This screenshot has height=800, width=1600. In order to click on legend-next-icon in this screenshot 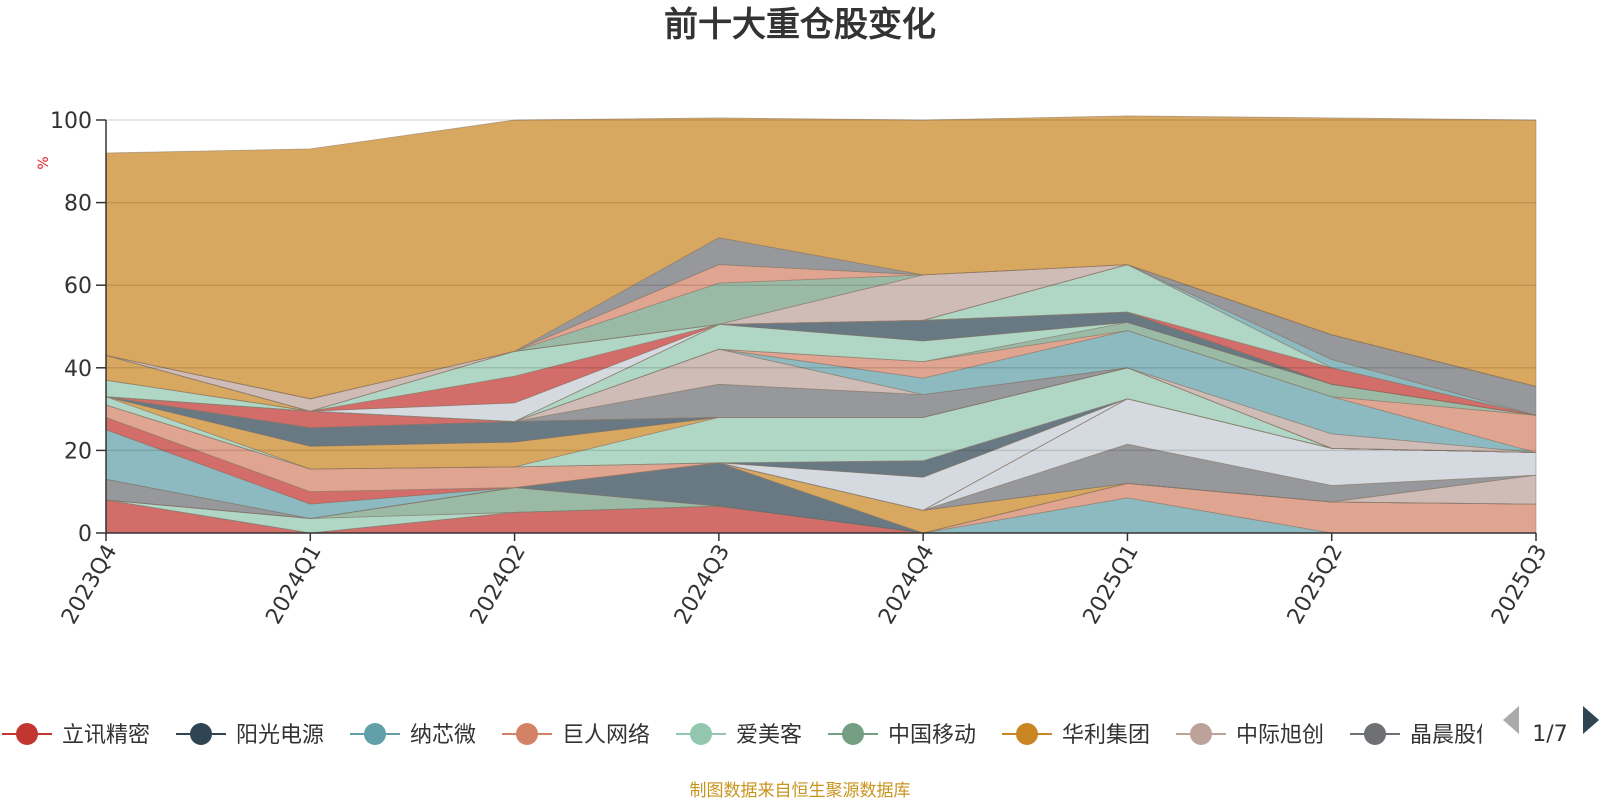, I will do `click(1591, 720)`.